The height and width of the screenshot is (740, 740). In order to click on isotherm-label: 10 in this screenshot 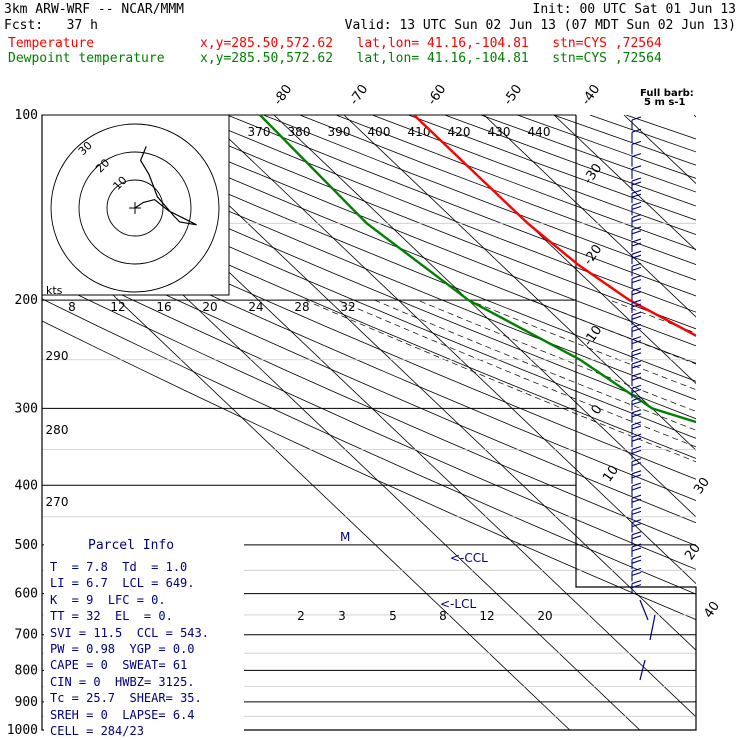, I will do `click(611, 474)`.